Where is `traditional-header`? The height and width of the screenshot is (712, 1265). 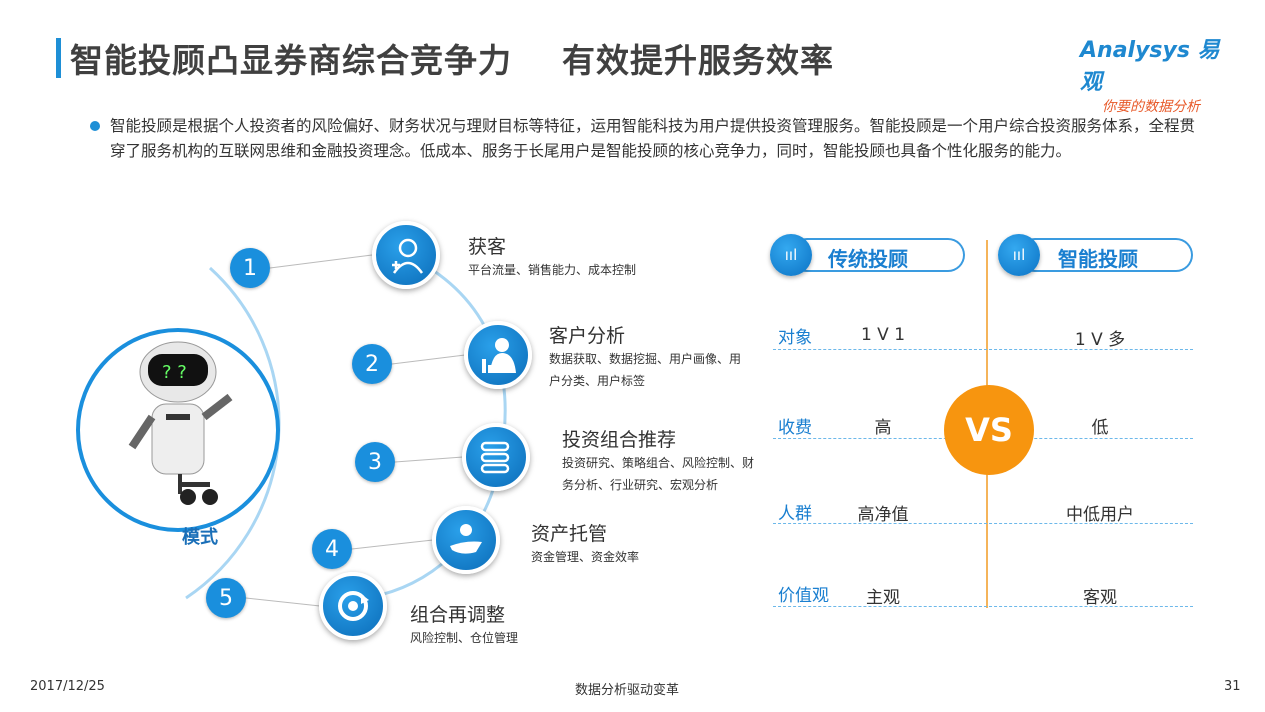 traditional-header is located at coordinates (877, 255).